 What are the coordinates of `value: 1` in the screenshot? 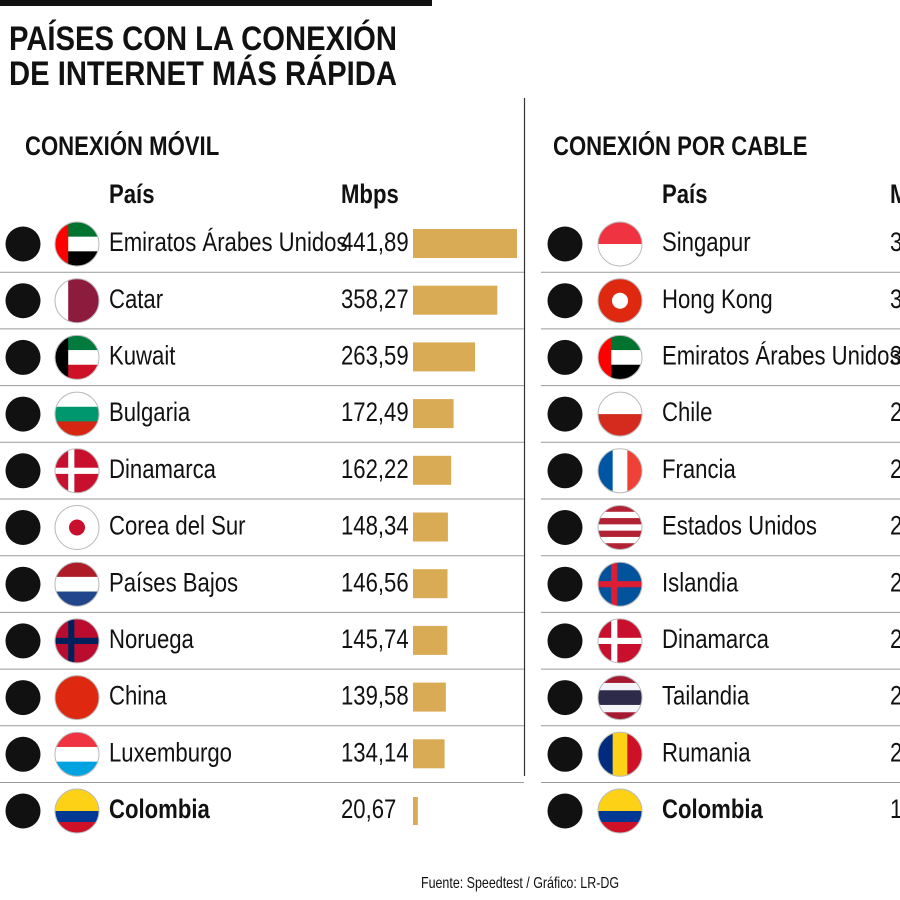 It's located at (895, 810).